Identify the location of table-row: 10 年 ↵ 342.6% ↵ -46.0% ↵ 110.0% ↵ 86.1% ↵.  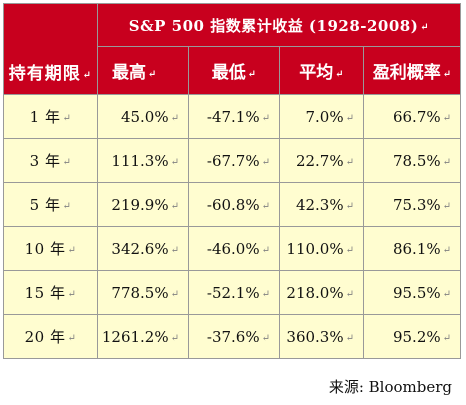
(232, 248).